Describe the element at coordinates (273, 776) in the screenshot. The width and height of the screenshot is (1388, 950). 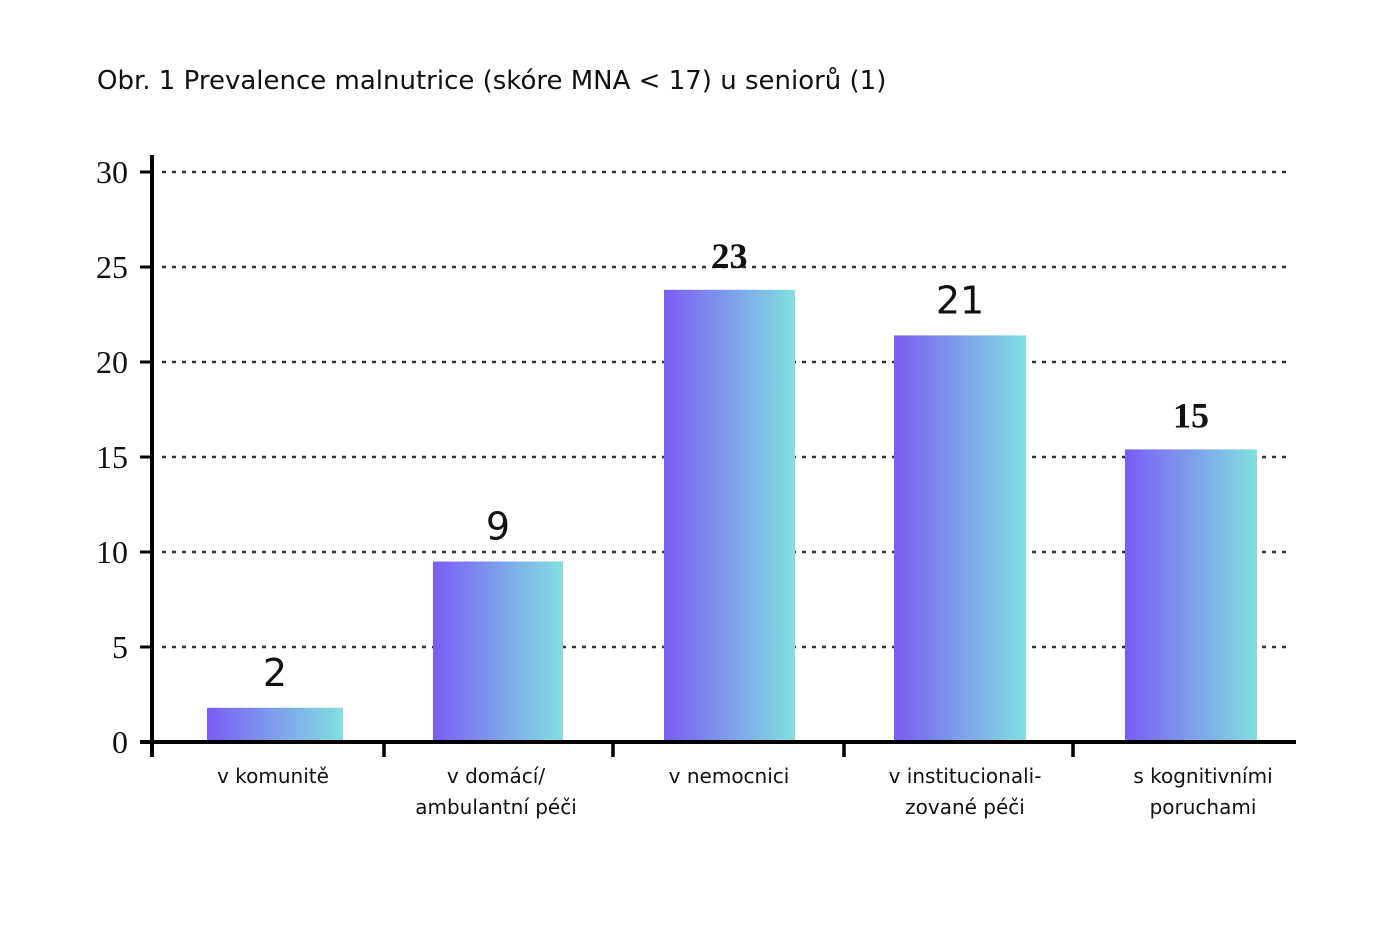
I see `x-tick-label: v komunitě` at that location.